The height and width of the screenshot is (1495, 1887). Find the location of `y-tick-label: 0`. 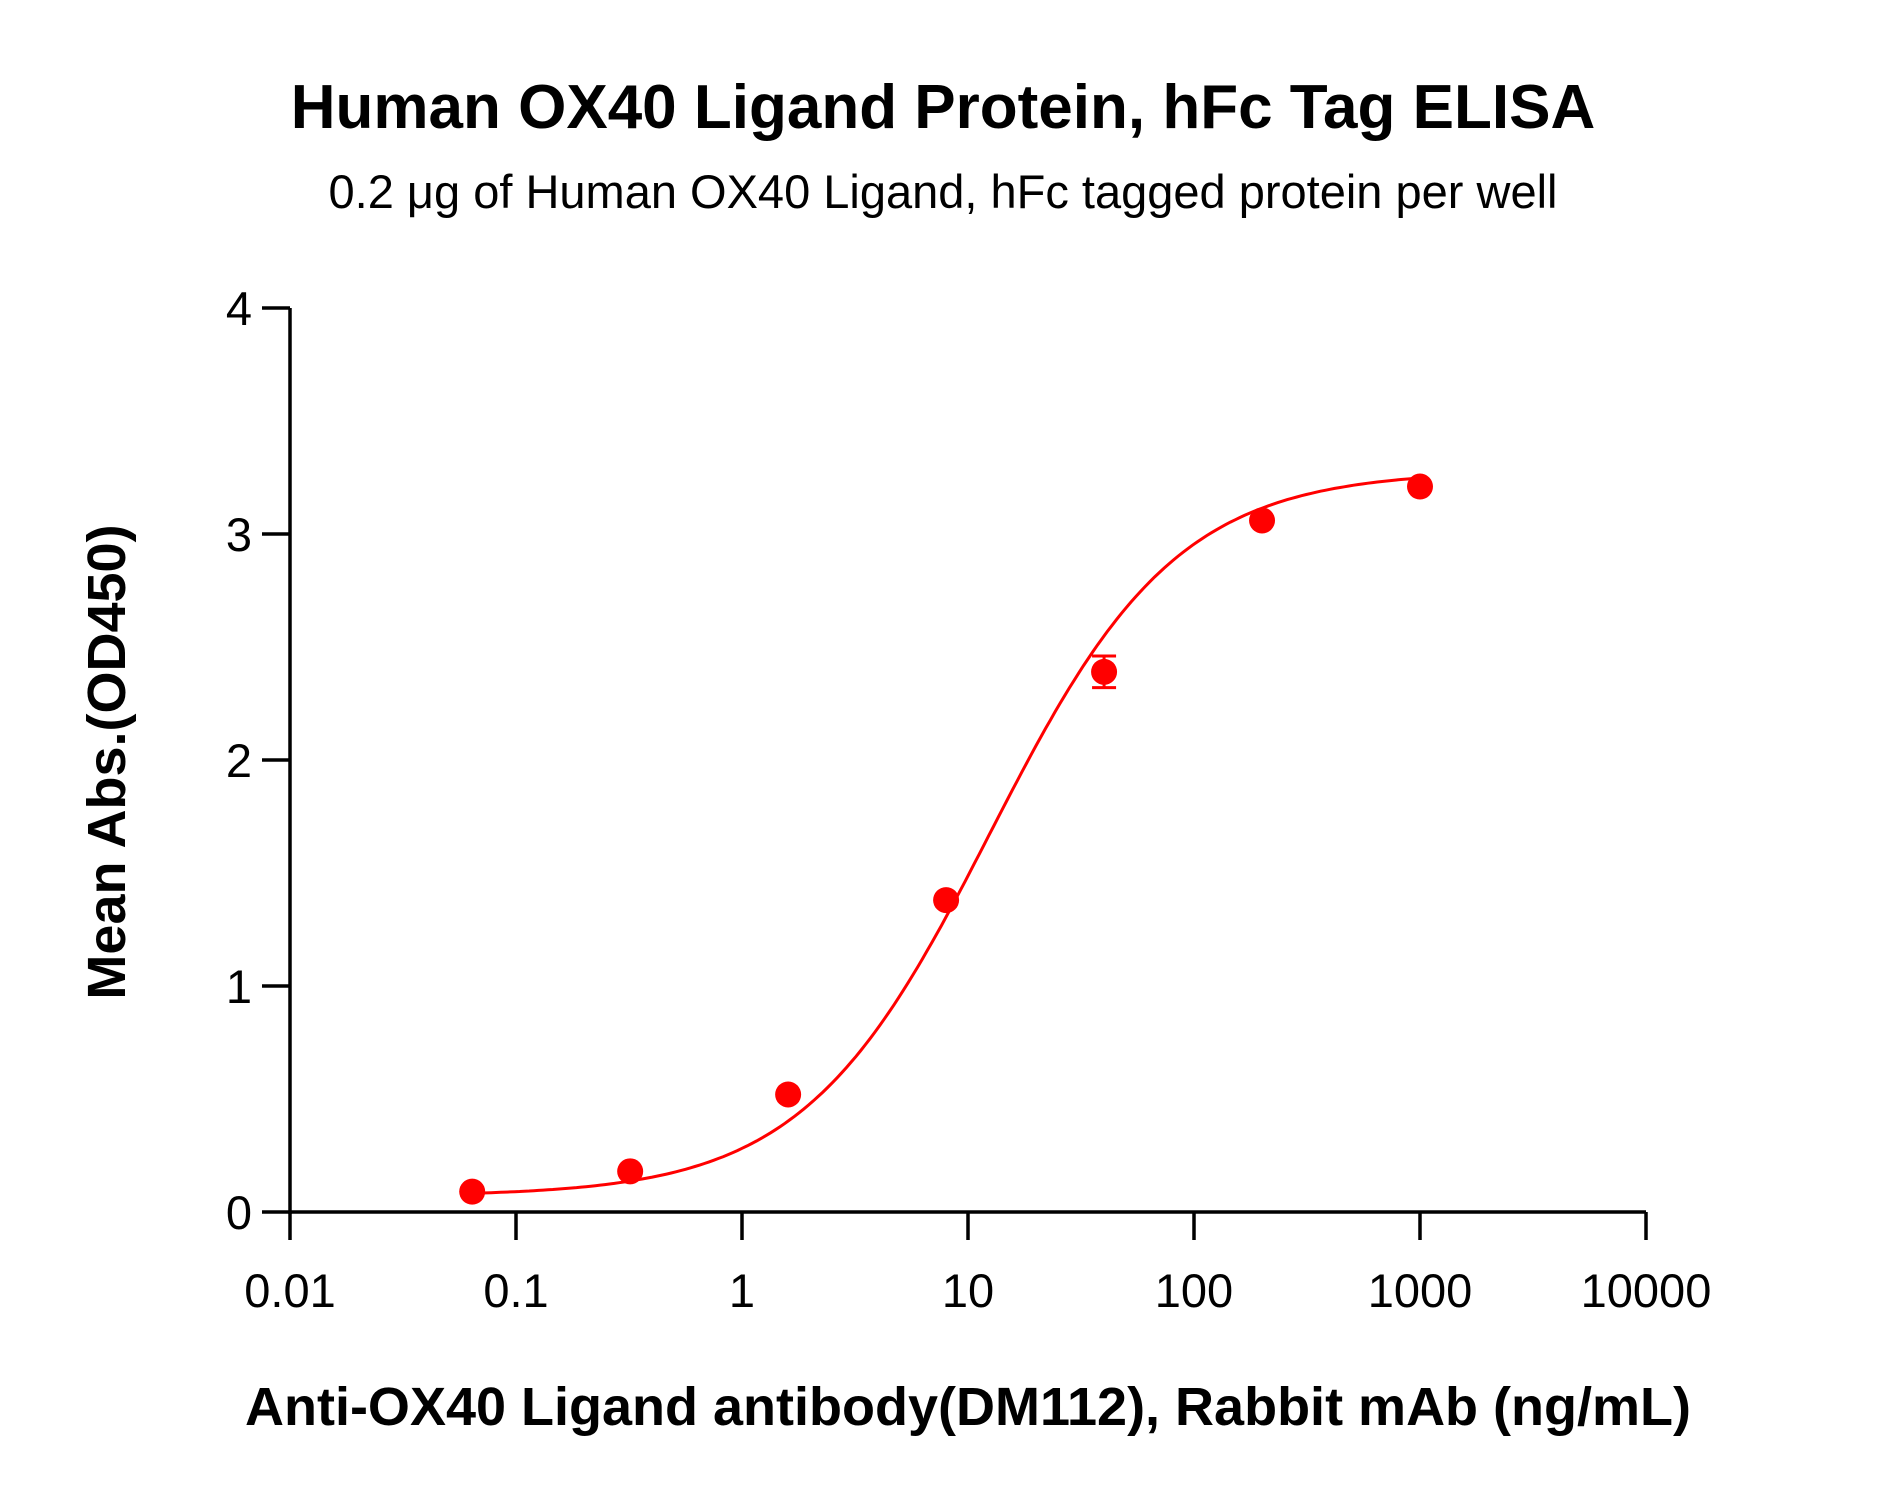

y-tick-label: 0 is located at coordinates (239, 1212).